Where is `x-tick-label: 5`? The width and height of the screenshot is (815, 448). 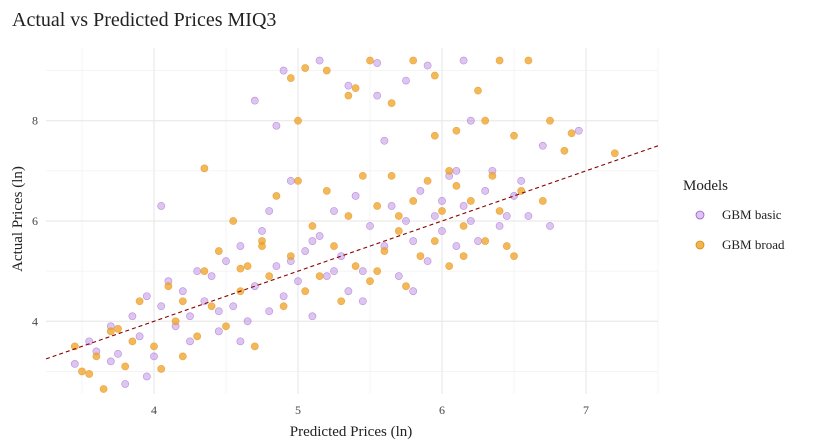
x-tick-label: 5 is located at coordinates (298, 410).